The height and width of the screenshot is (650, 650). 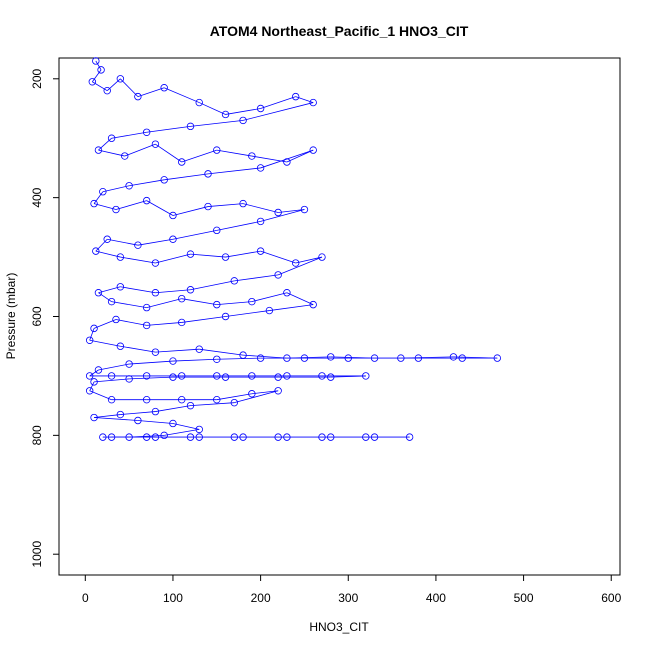 What do you see at coordinates (436, 598) in the screenshot?
I see `x-tick-label: 400` at bounding box center [436, 598].